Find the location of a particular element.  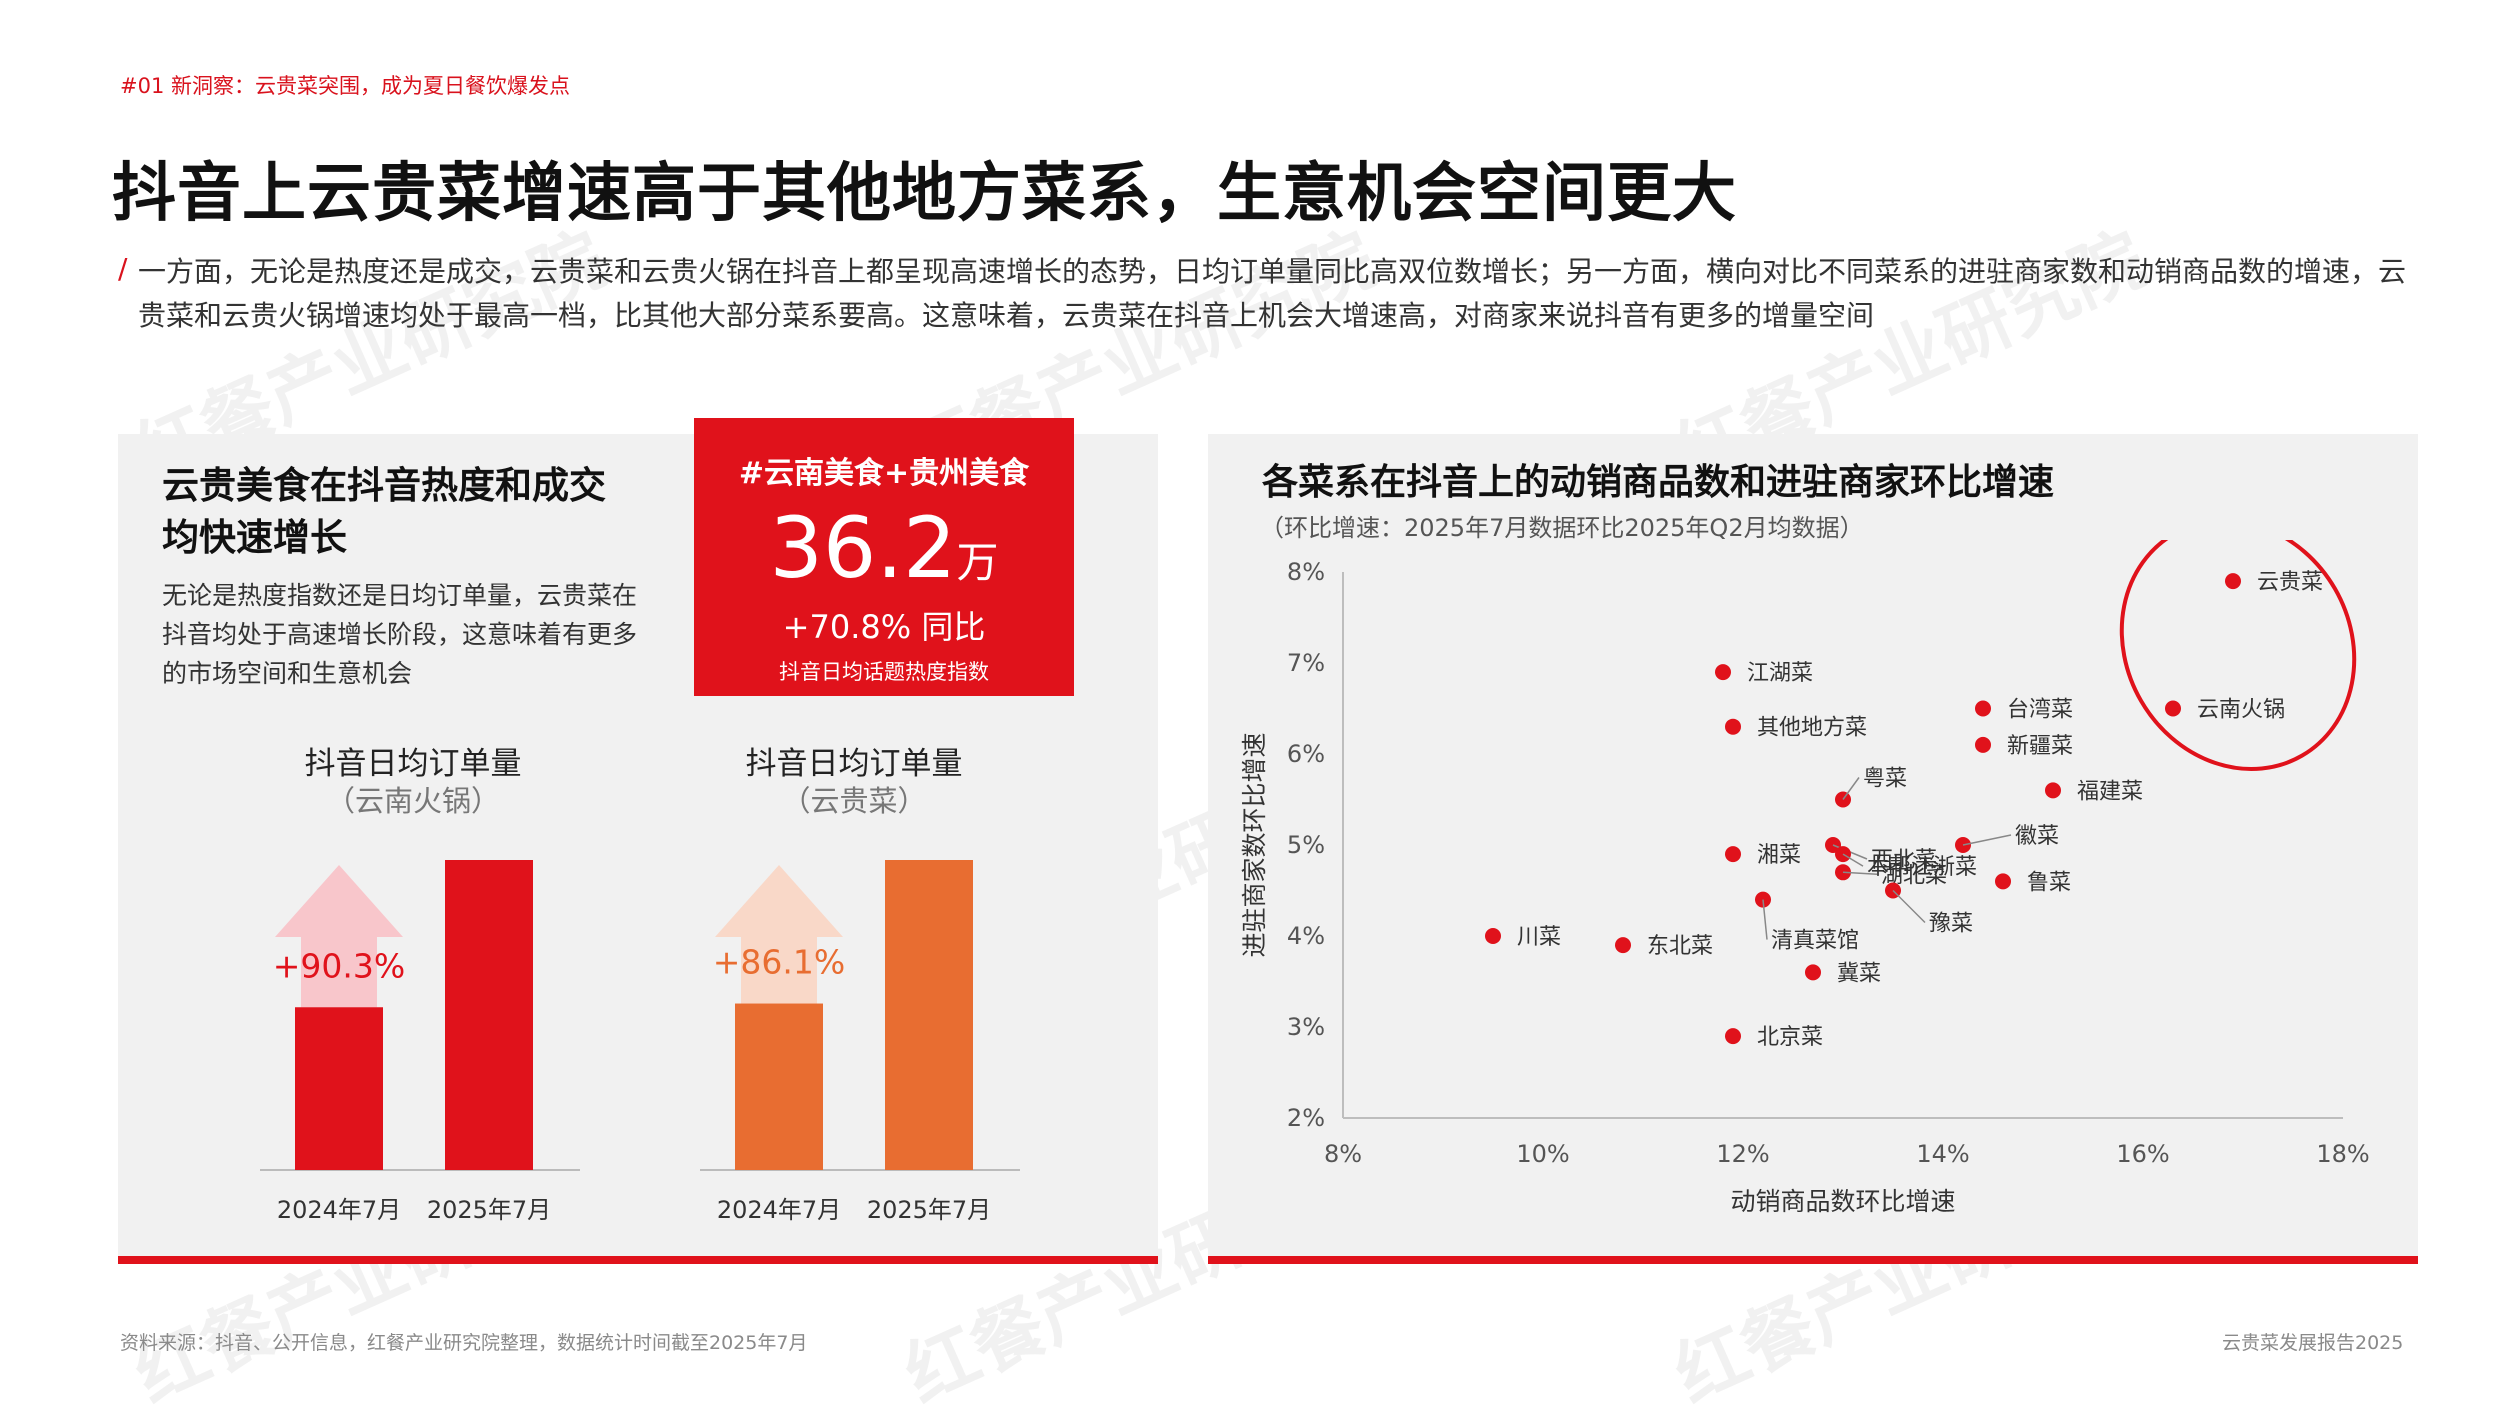

heat-index-card: #云南美食+贵州美食 36.2万 +70.8% 同比 抖音日均话题热度指数 is located at coordinates (884, 557).